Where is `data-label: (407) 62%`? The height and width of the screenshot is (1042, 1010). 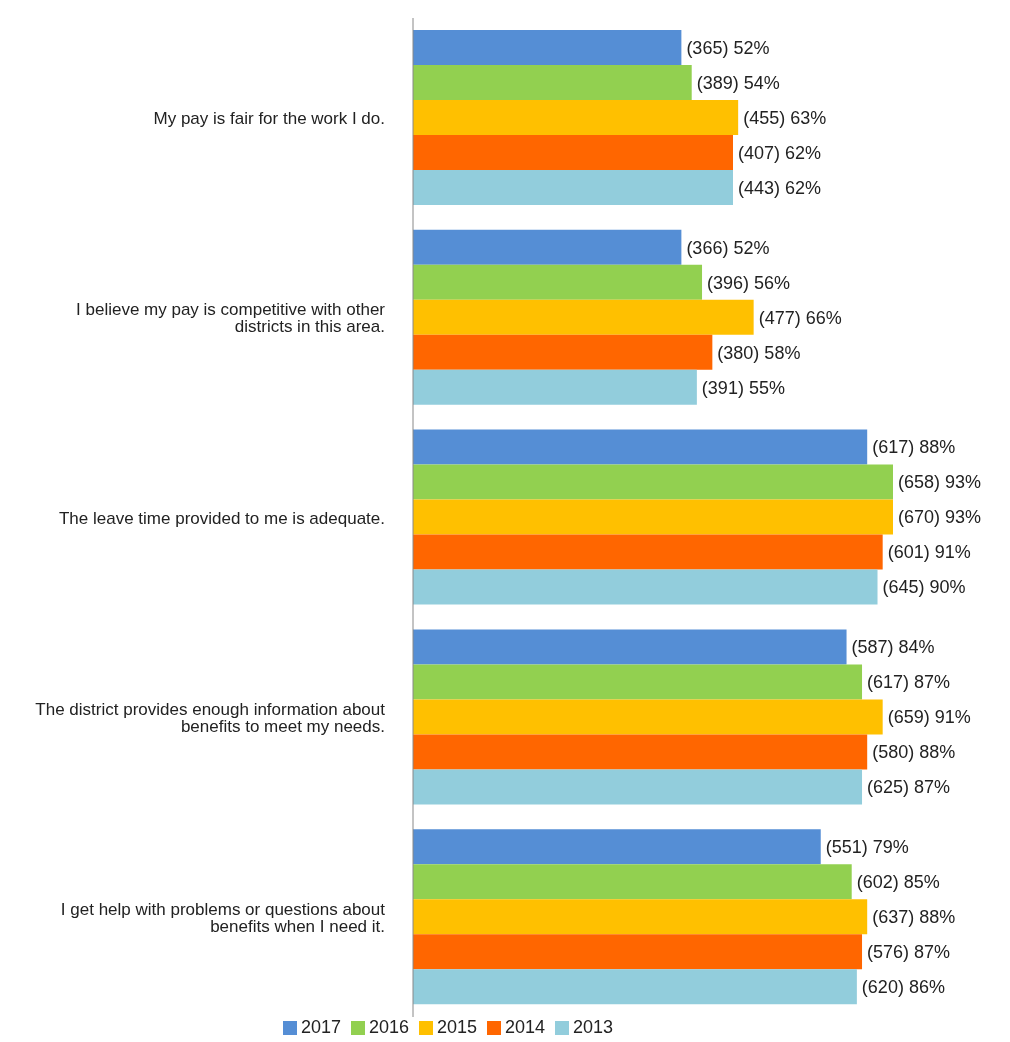 data-label: (407) 62% is located at coordinates (780, 152).